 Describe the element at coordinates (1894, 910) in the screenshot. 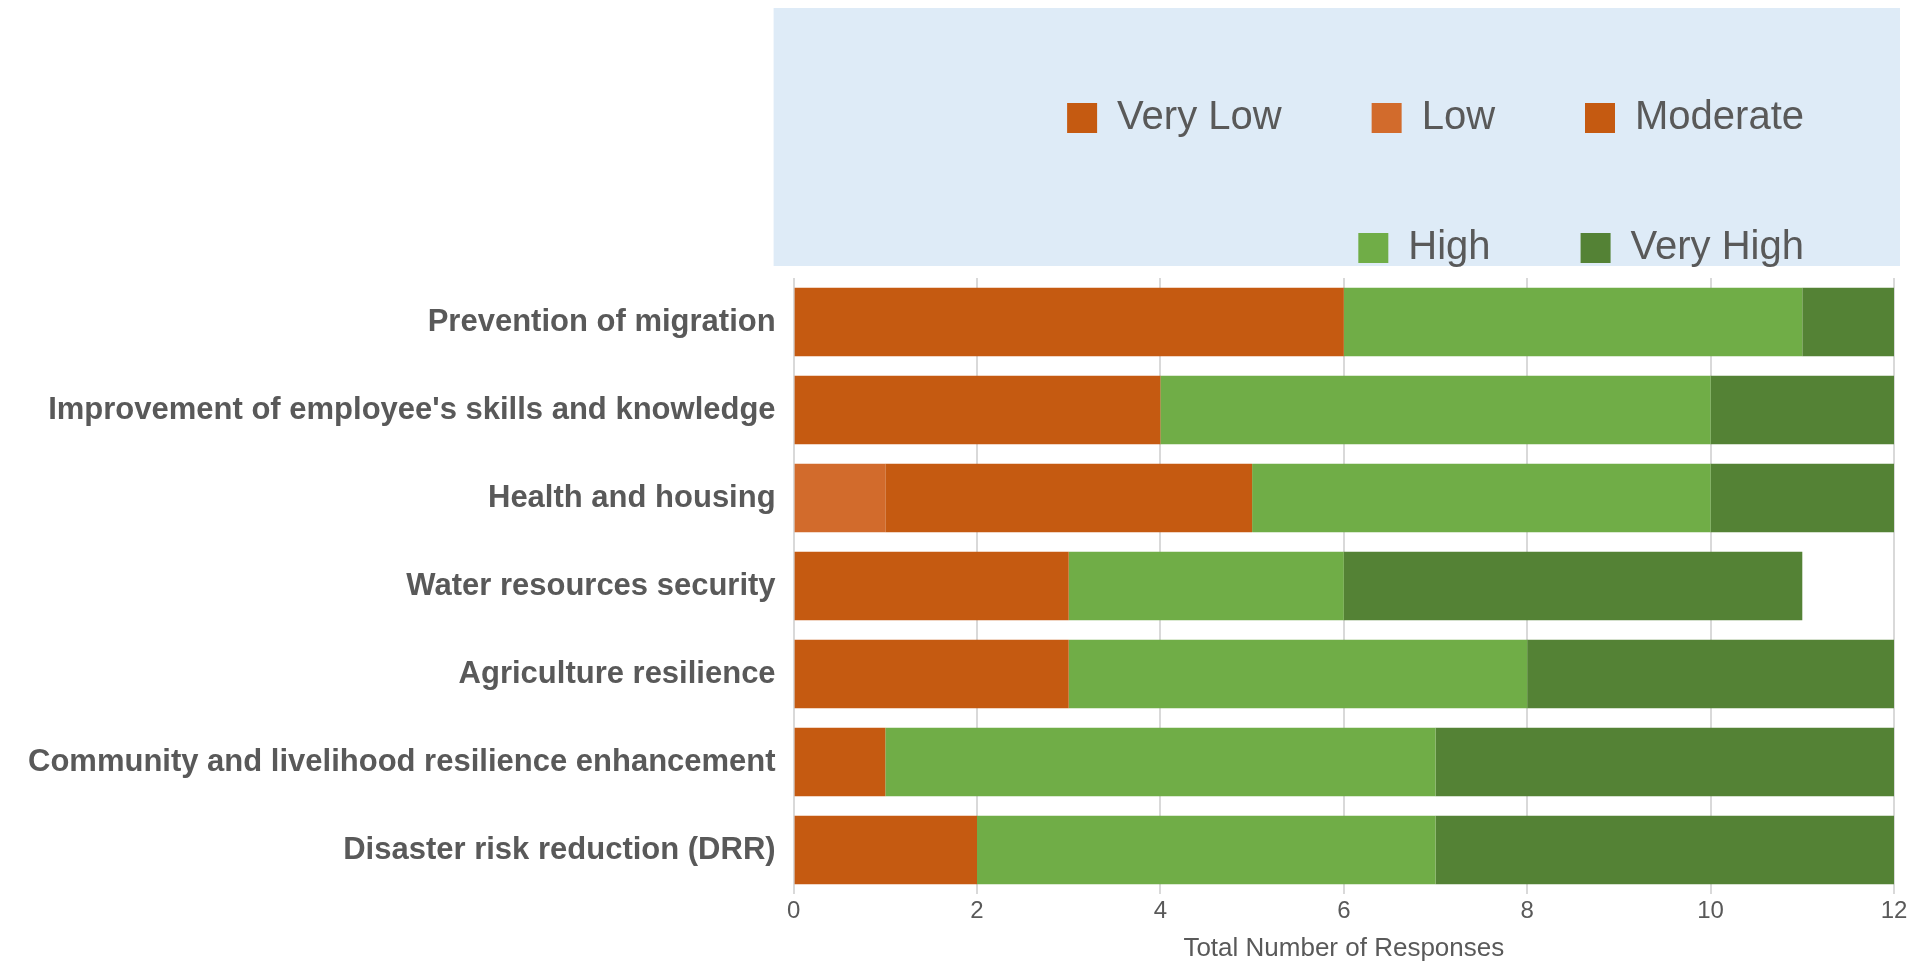

I see `x-tick-label: 12` at that location.